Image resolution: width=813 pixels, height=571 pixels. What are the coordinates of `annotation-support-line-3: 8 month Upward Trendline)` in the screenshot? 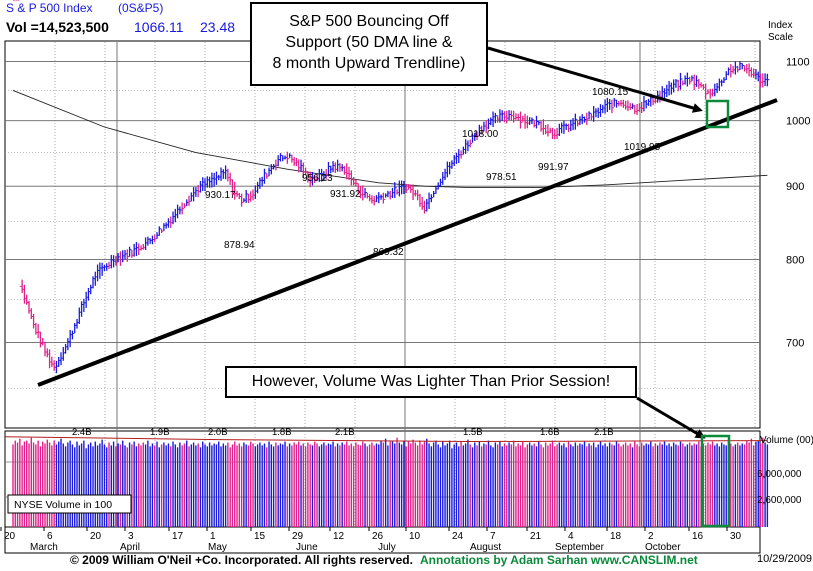 It's located at (369, 63).